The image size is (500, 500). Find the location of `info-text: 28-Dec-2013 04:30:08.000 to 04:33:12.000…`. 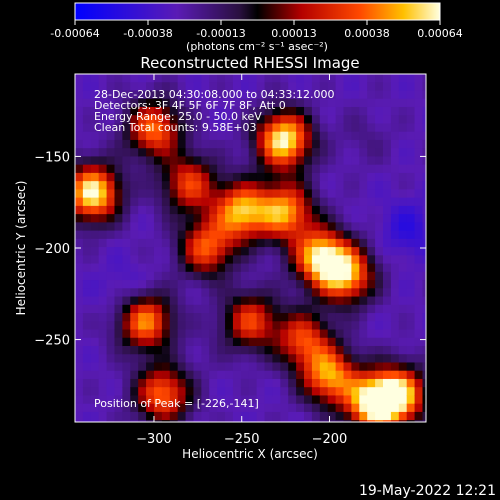

info-text: 28-Dec-2013 04:30:08.000 to 04:33:12.000… is located at coordinates (214, 111).